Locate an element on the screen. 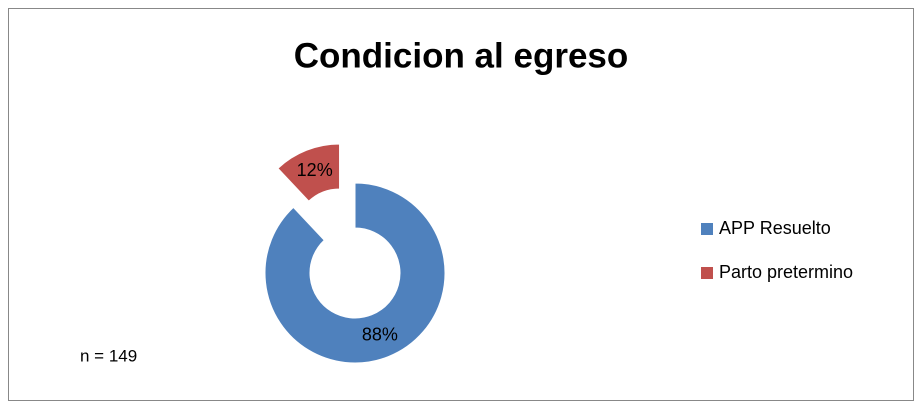  chart-title: Condicion al egreso is located at coordinates (461, 55).